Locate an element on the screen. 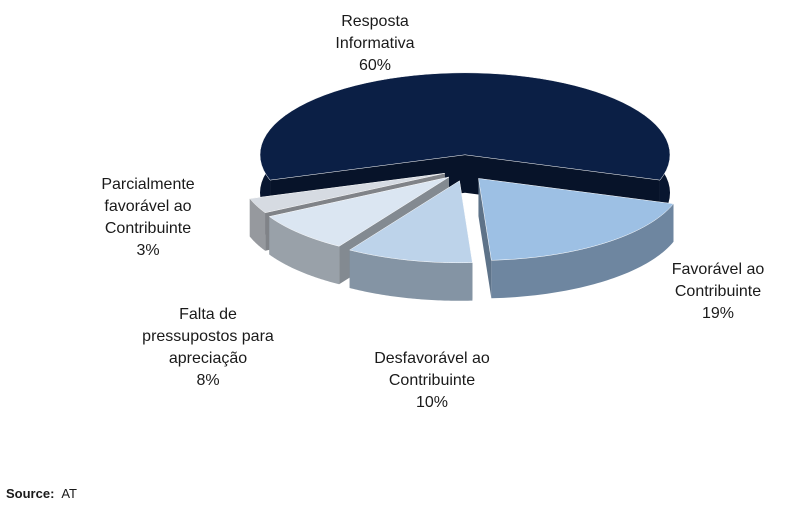 The width and height of the screenshot is (797, 516). slice-label: Falta de pressupostos para apreciação is located at coordinates (208, 336).